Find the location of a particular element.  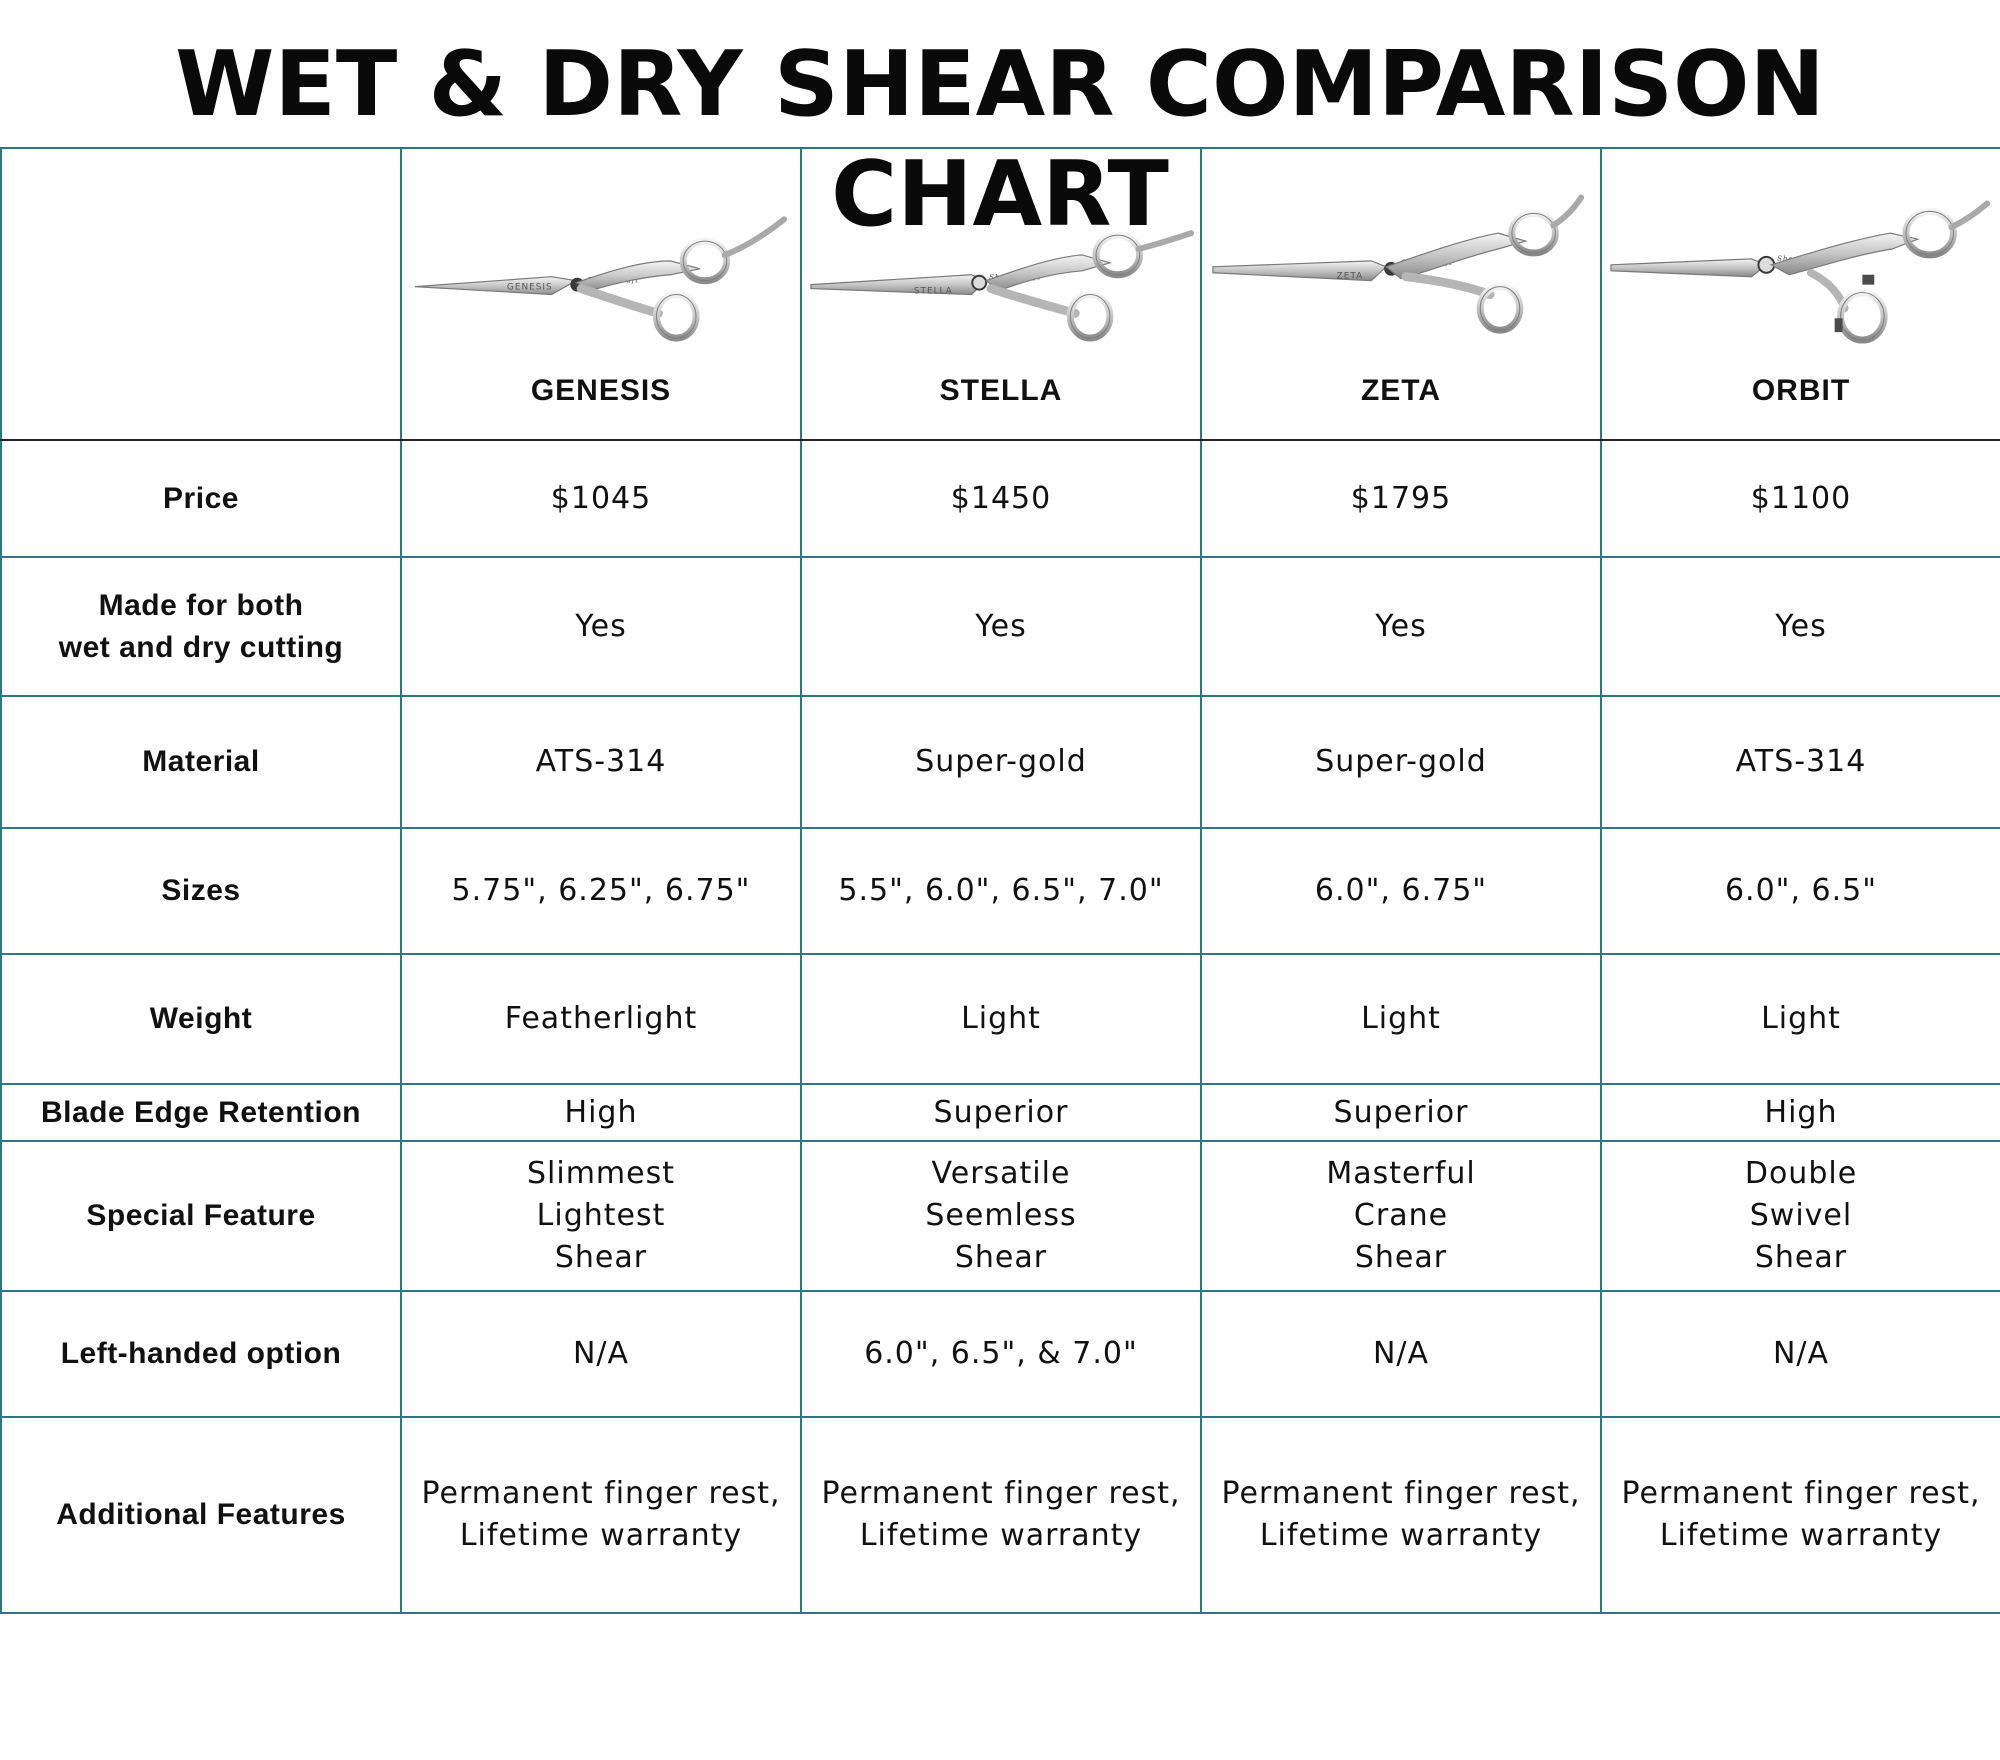

product-header-zeta: ZETA Shear Craft ZETA is located at coordinates (1401, 294).